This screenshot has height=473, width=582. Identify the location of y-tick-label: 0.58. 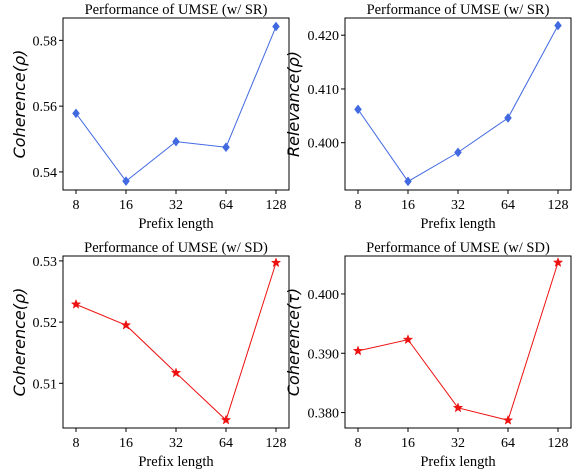
(45, 41).